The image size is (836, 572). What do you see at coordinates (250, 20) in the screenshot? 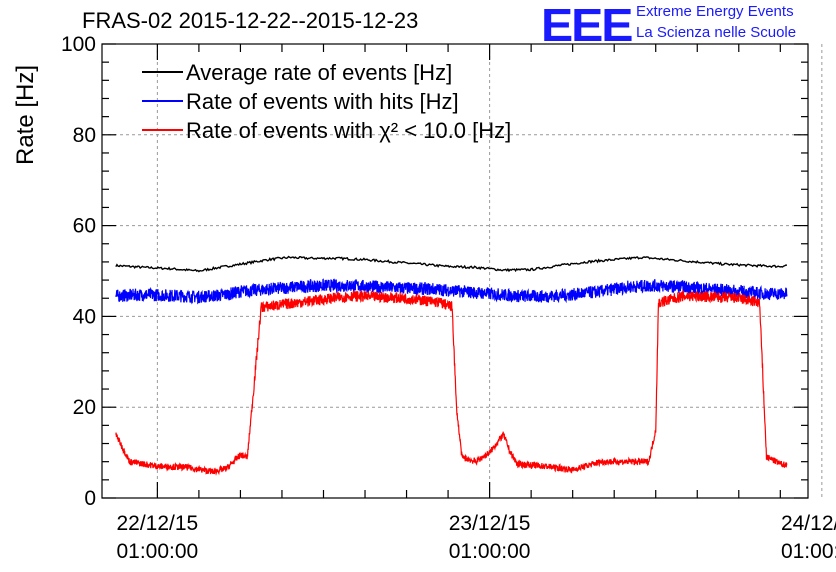
I see `chart-title: FRAS-02 2015-12-22--2015-12-23` at bounding box center [250, 20].